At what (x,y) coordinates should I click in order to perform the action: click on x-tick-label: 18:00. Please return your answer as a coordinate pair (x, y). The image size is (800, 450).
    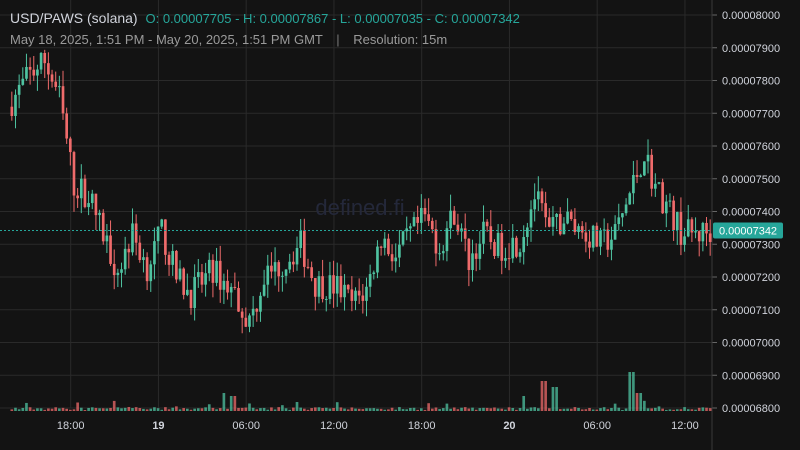
    Looking at the image, I should click on (71, 426).